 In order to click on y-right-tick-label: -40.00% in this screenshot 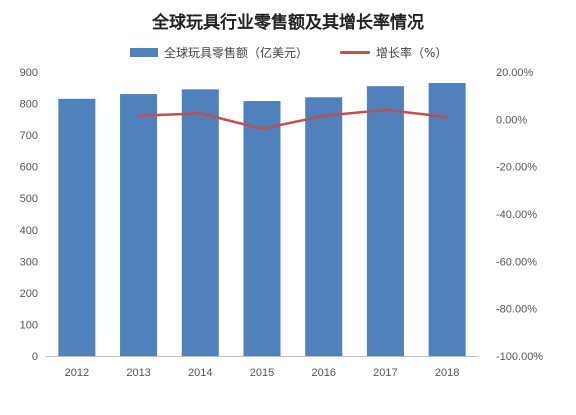, I will do `click(516, 215)`.